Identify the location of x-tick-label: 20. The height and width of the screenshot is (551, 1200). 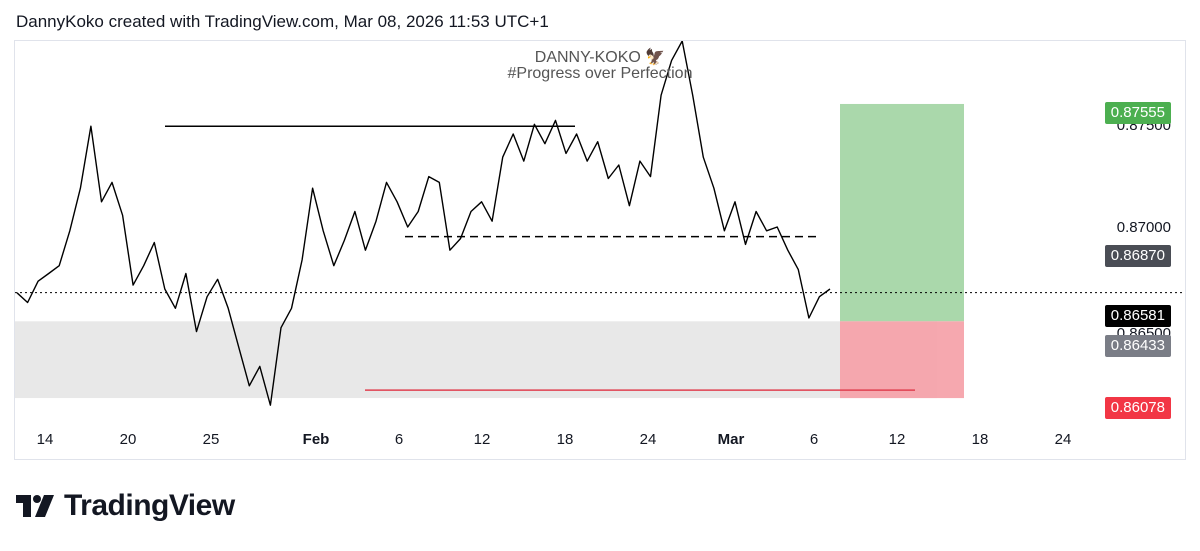
(128, 439).